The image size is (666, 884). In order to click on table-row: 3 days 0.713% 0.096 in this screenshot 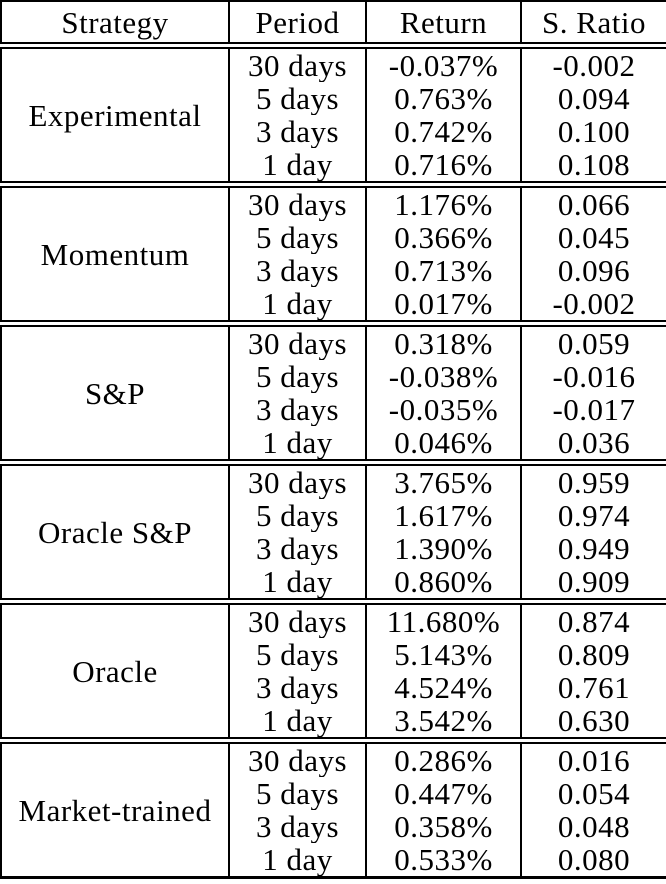, I will do `click(333, 270)`.